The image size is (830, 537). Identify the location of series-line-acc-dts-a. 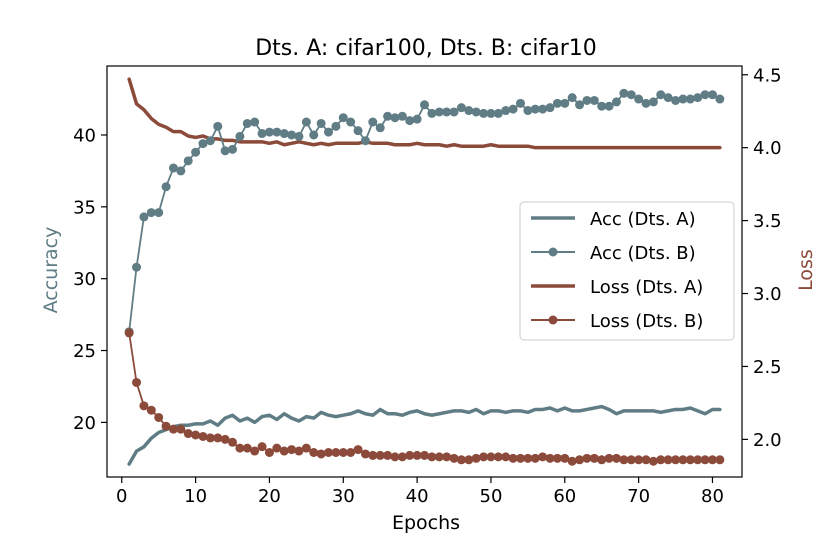
(424, 435).